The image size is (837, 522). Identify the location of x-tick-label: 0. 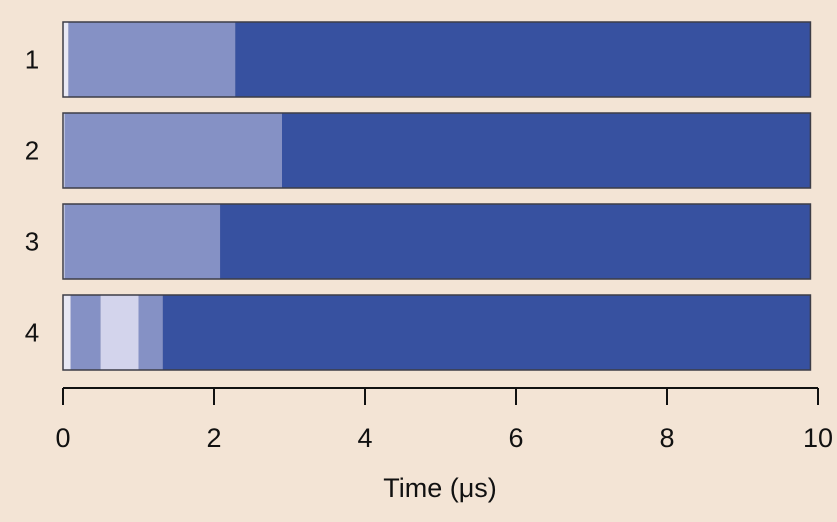
(62, 438).